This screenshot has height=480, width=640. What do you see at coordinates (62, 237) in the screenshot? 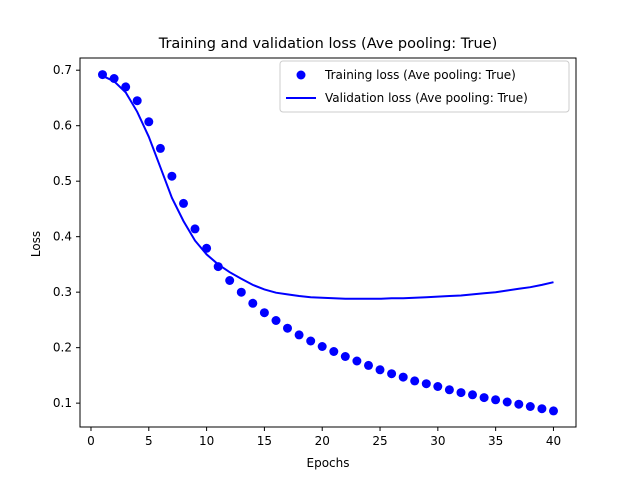
I see `y-tick-label: 0.4` at bounding box center [62, 237].